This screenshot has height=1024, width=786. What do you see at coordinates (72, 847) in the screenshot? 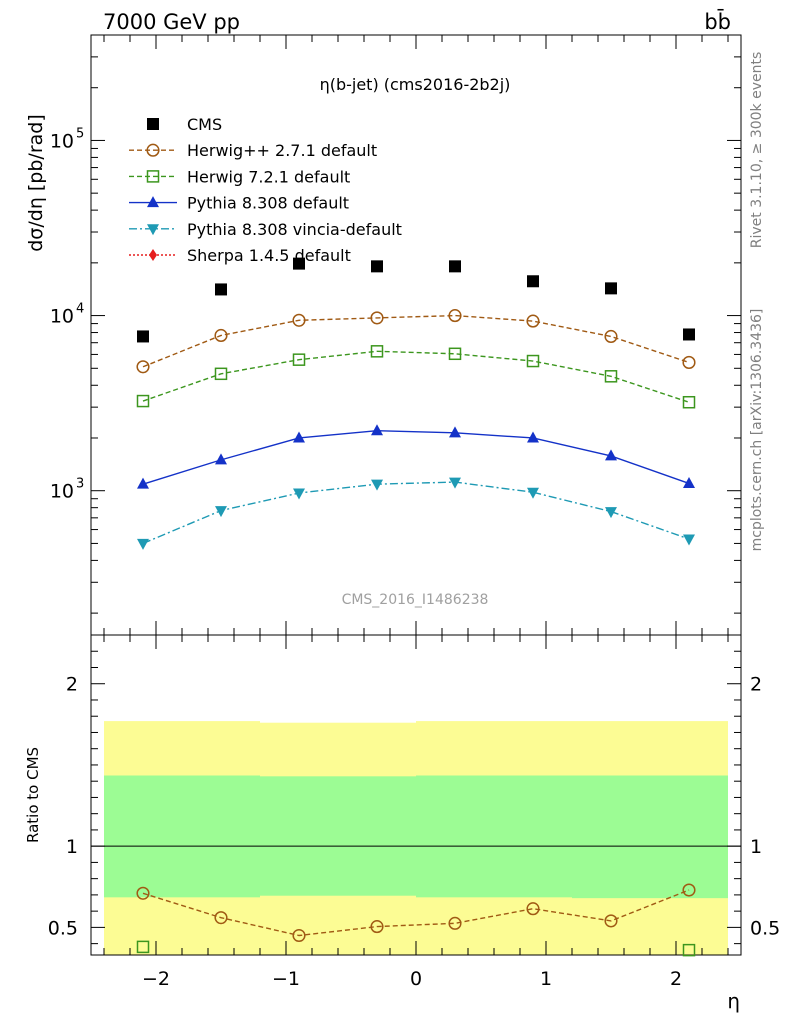
I see `ratio-tick-label-left: 1` at bounding box center [72, 847].